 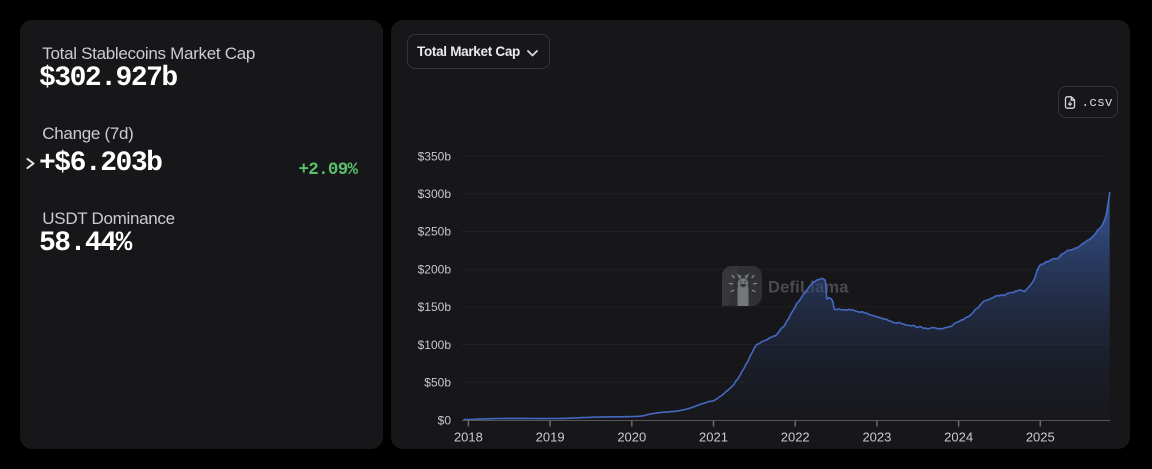 I want to click on svg-text: 2019, so click(x=550, y=437).